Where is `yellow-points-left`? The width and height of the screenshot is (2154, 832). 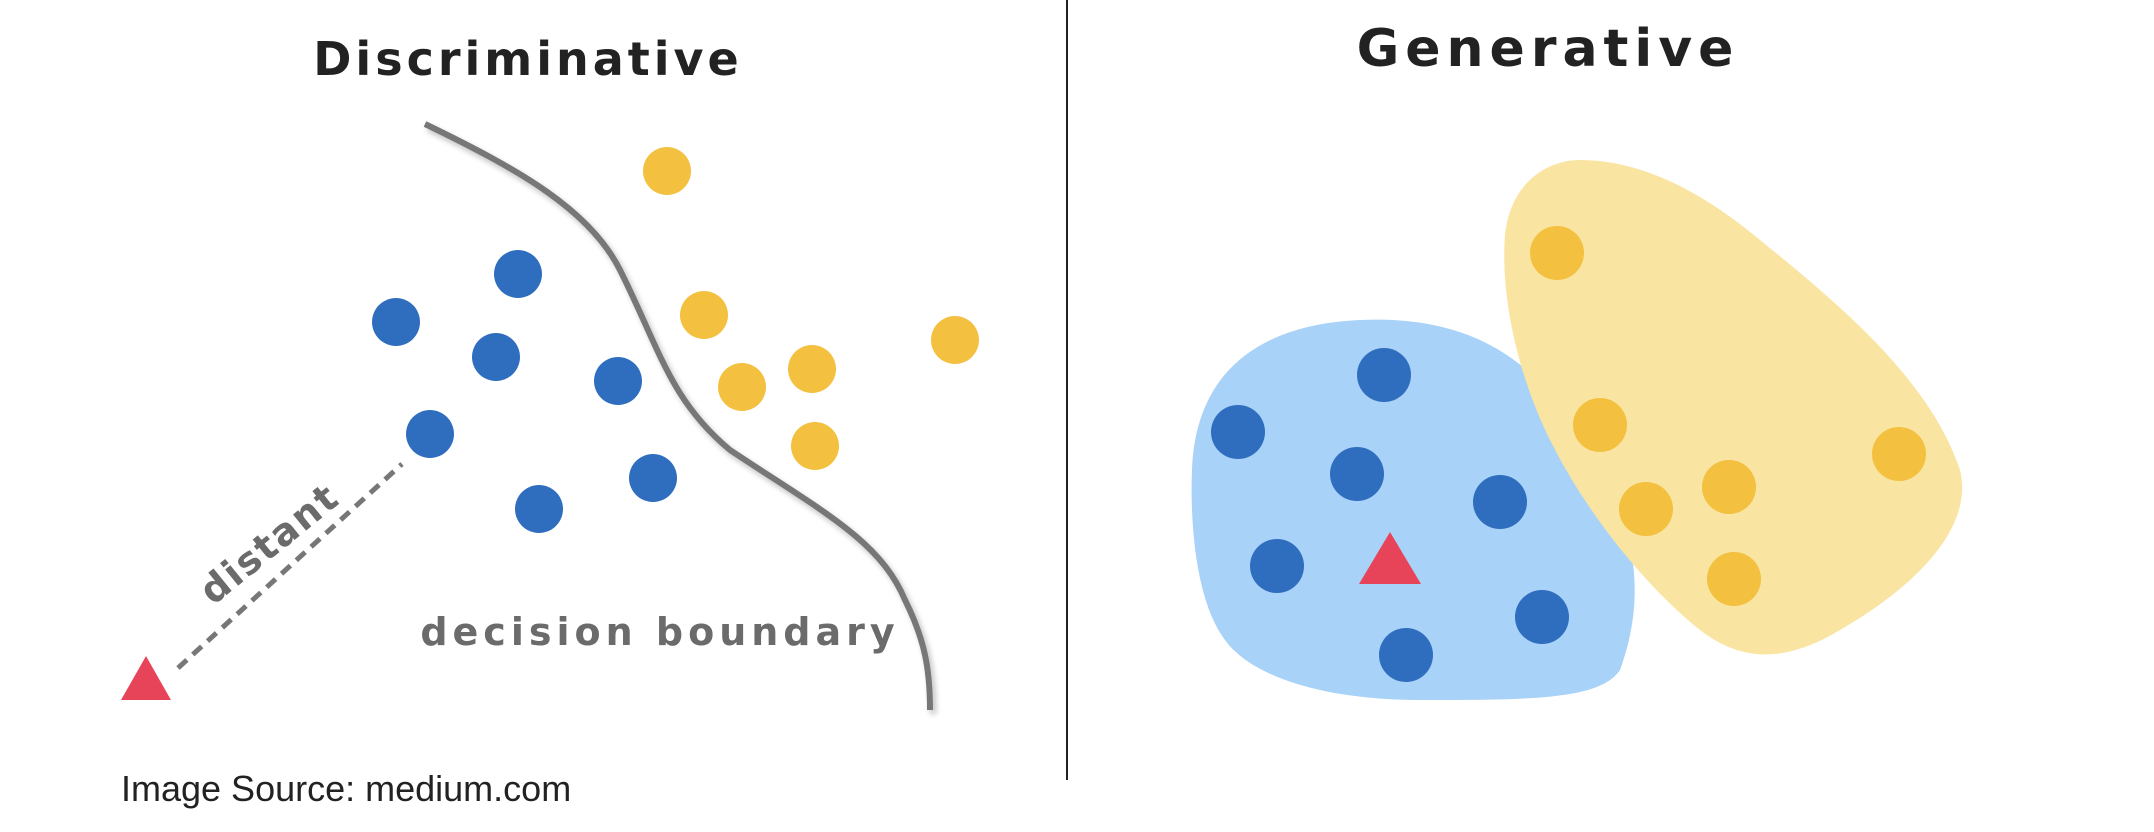 yellow-points-left is located at coordinates (811, 308).